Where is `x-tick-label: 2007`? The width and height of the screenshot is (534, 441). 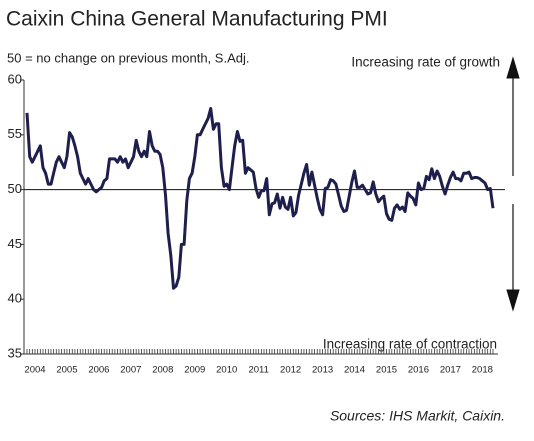
x-tick-label: 2007 is located at coordinates (130, 370).